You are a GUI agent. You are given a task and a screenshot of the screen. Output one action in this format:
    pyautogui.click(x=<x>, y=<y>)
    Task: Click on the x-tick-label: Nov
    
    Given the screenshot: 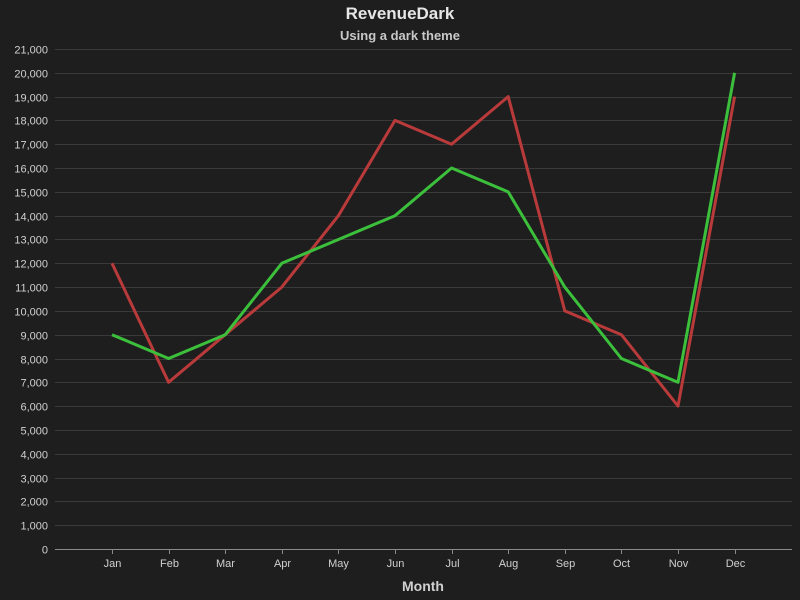 What is the action you would take?
    pyautogui.click(x=679, y=564)
    